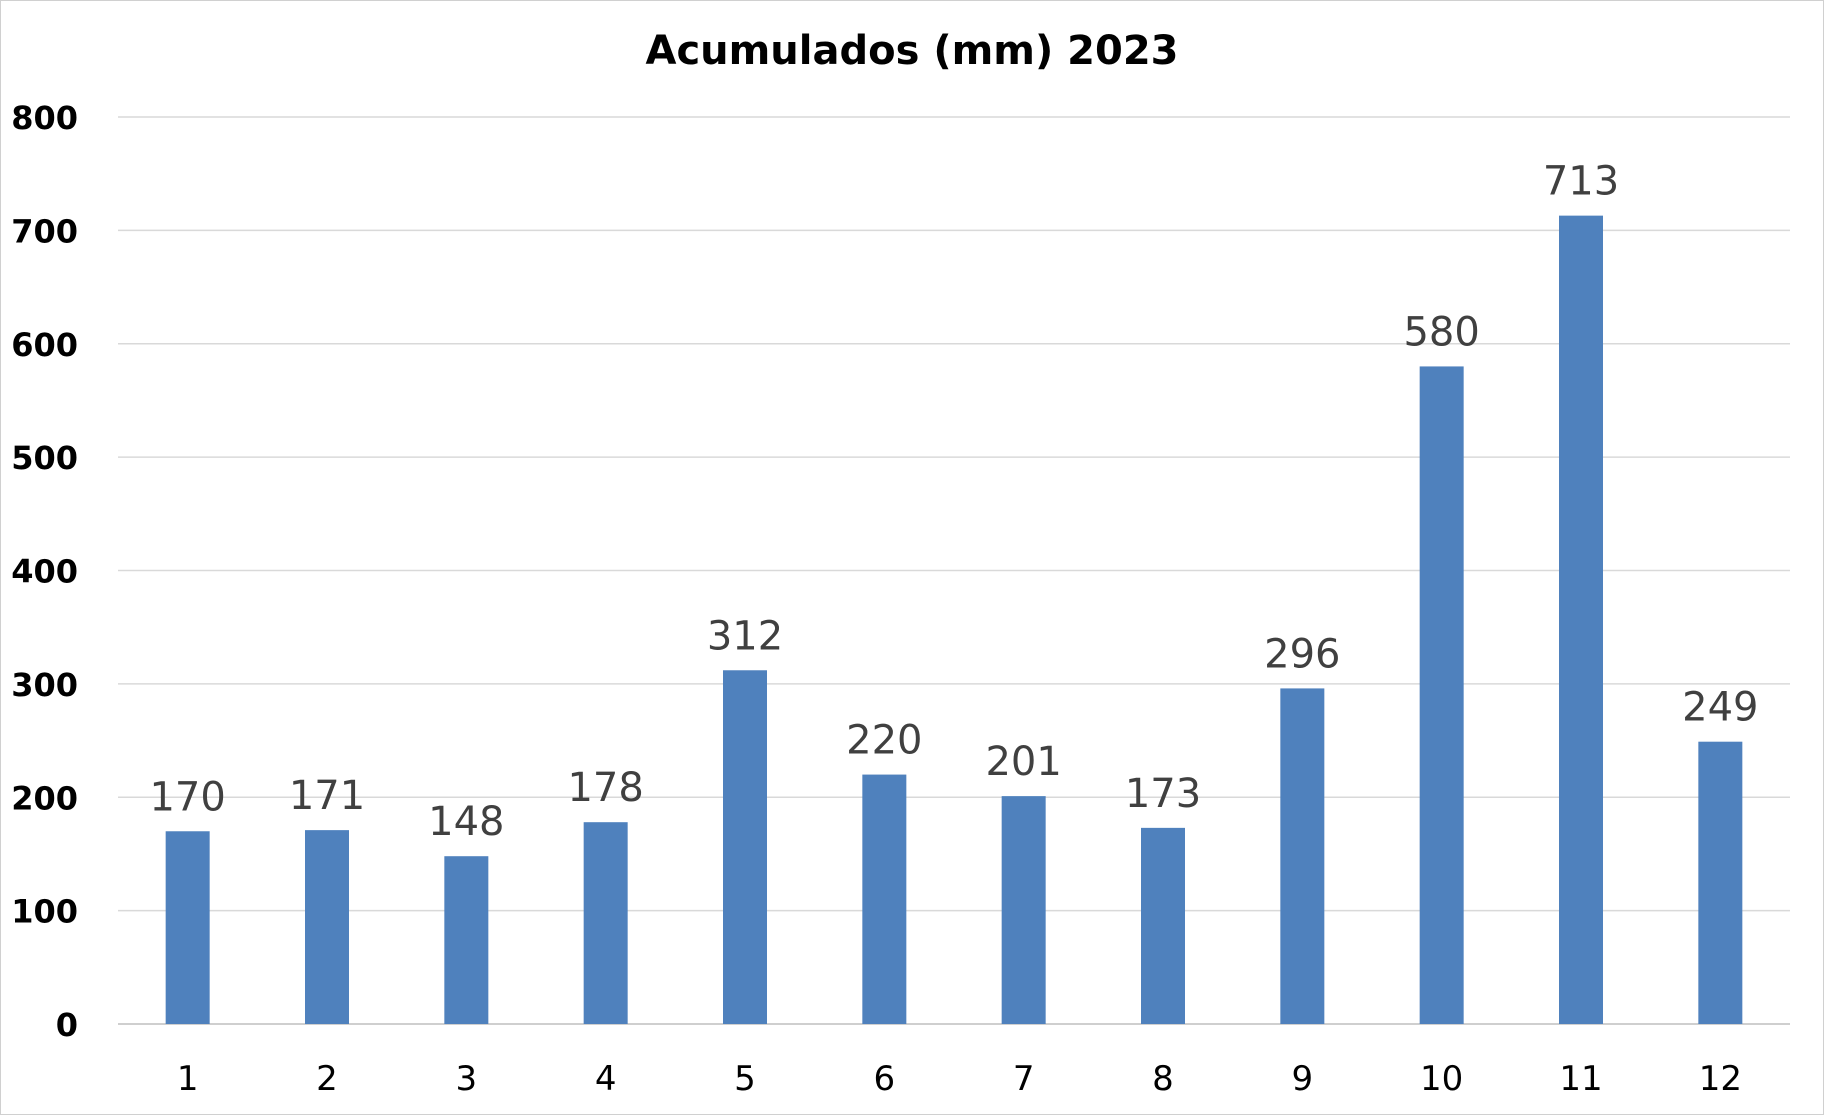  What do you see at coordinates (605, 788) in the screenshot?
I see `data-label-4: 178` at bounding box center [605, 788].